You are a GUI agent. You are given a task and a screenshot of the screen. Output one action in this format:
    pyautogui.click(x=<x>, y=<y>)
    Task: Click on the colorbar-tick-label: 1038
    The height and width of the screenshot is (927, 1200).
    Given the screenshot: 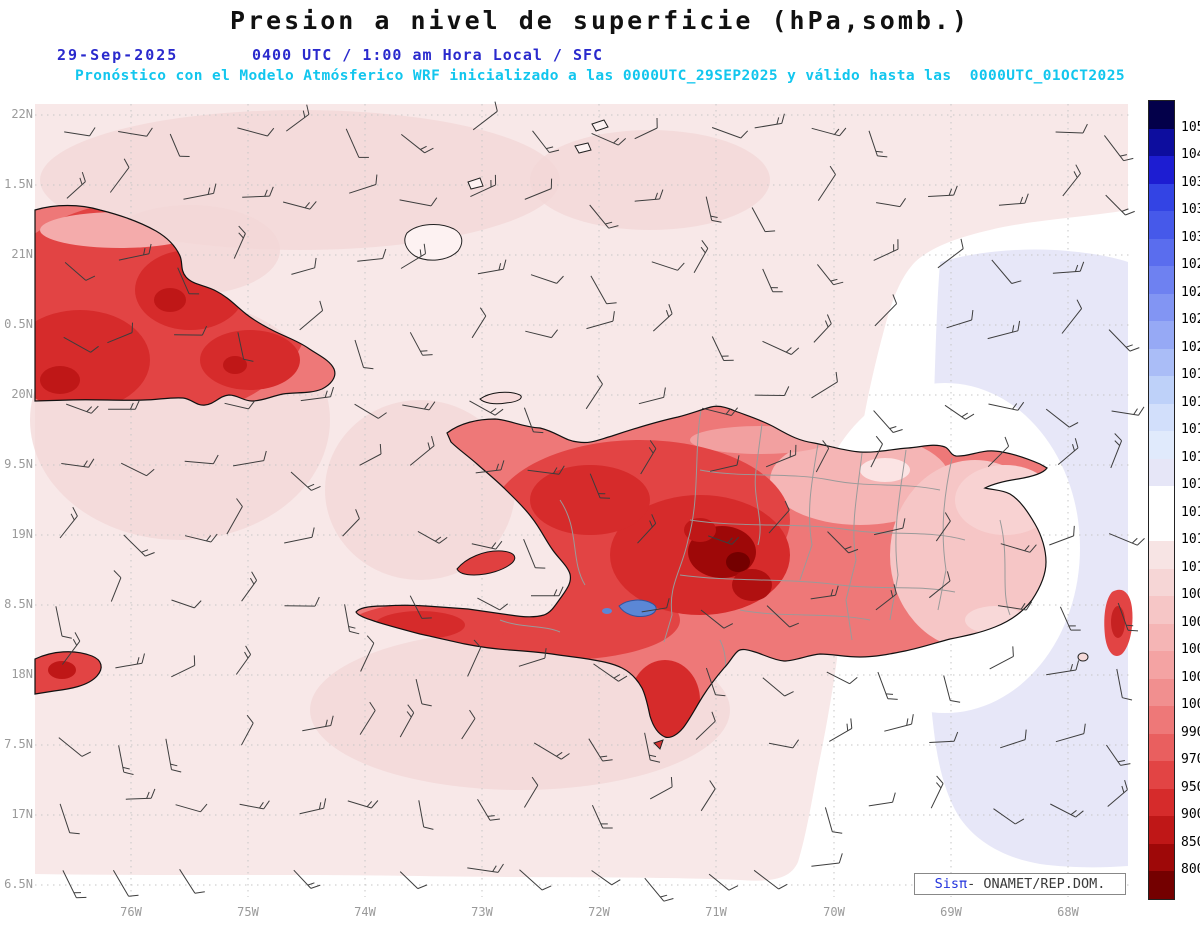 What is the action you would take?
    pyautogui.click(x=1190, y=182)
    